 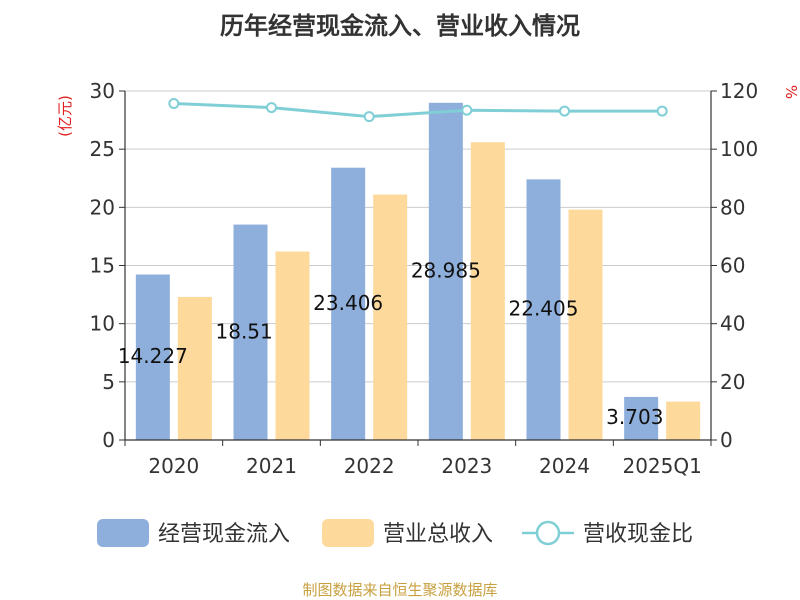 What do you see at coordinates (244, 331) in the screenshot?
I see `data-label-2021: 18.51` at bounding box center [244, 331].